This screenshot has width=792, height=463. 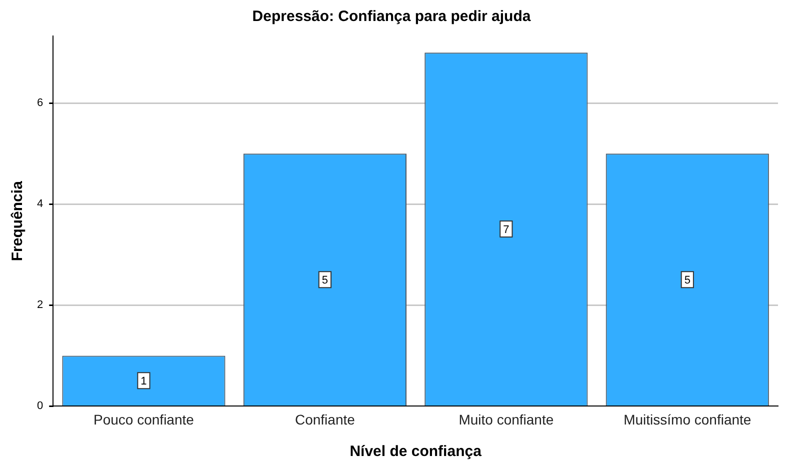 I want to click on x-axis-title: Nível de confiança, so click(x=416, y=451).